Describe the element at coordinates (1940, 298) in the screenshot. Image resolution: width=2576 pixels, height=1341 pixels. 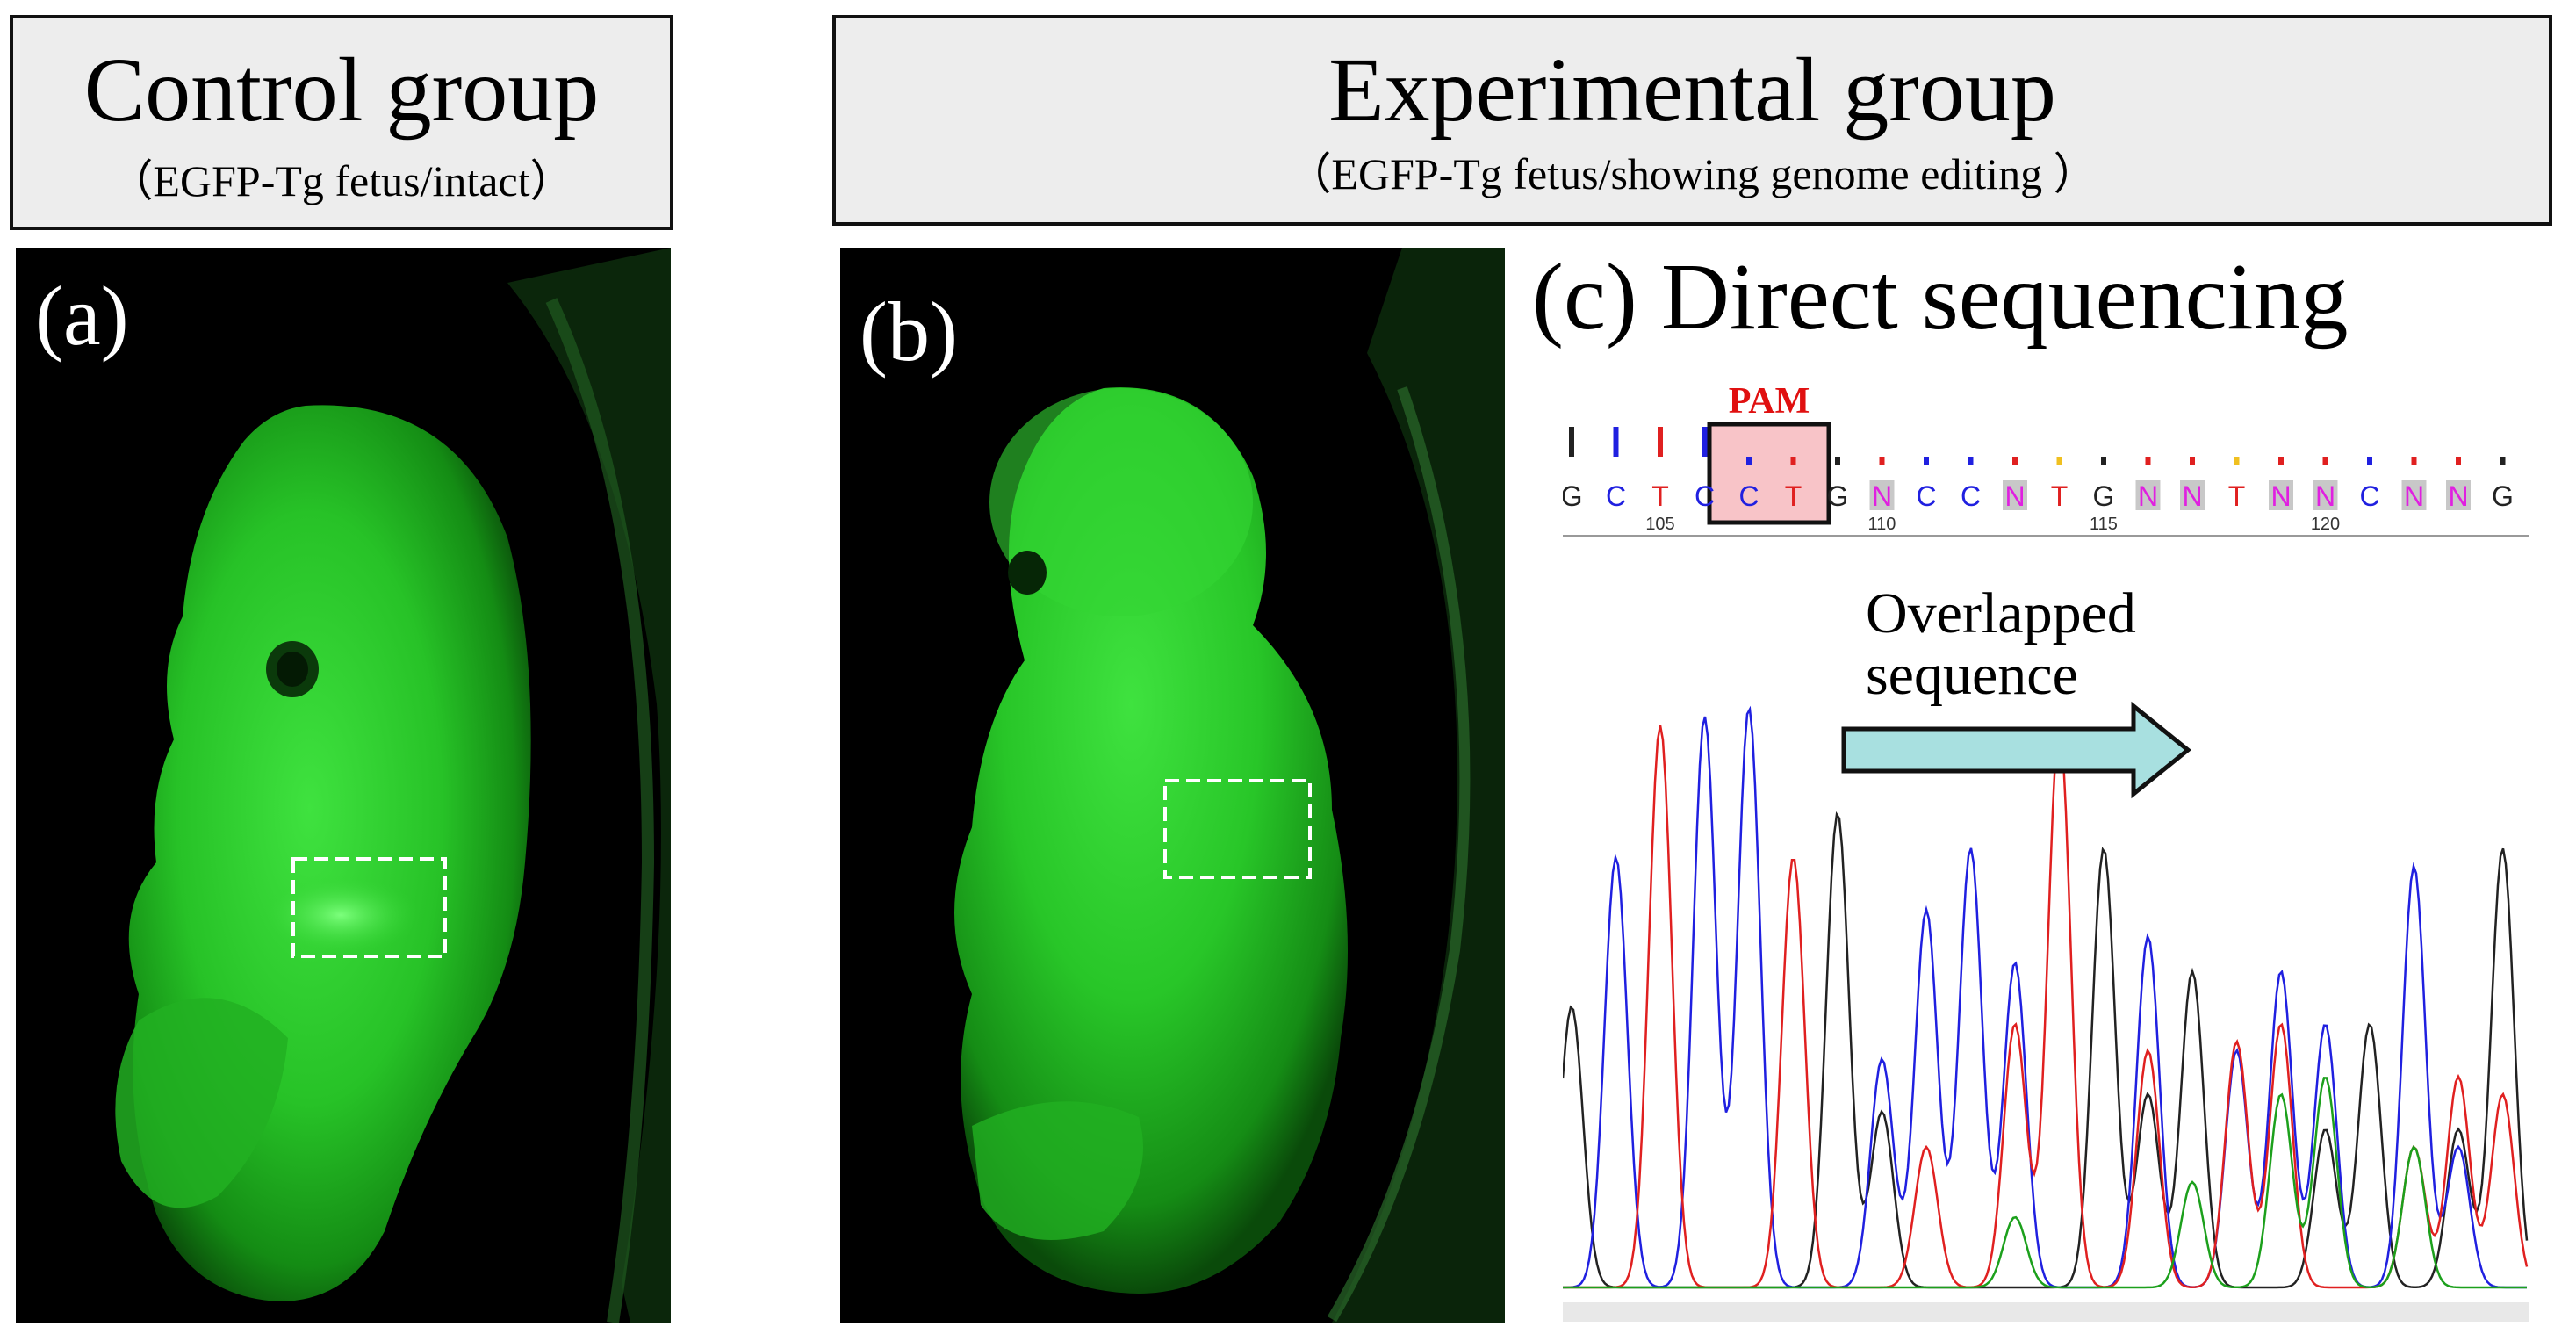
I see `panel-c-title: (c) Direct sequencing` at that location.